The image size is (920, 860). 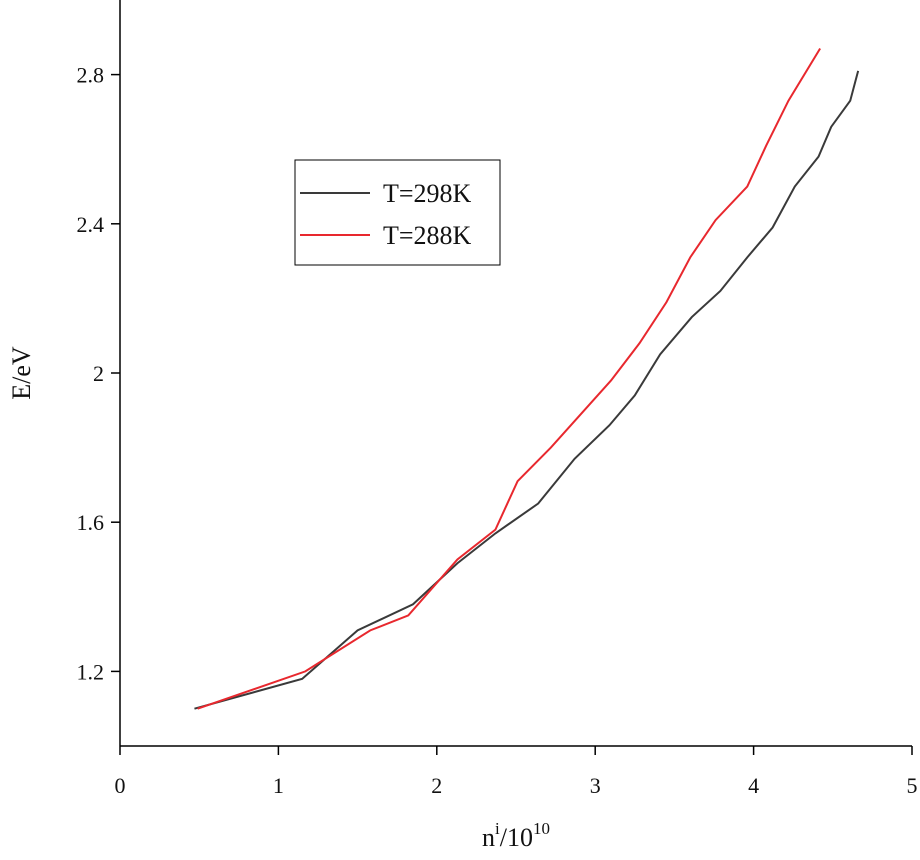 I want to click on x-axis-title: ni/1010, so click(x=516, y=835).